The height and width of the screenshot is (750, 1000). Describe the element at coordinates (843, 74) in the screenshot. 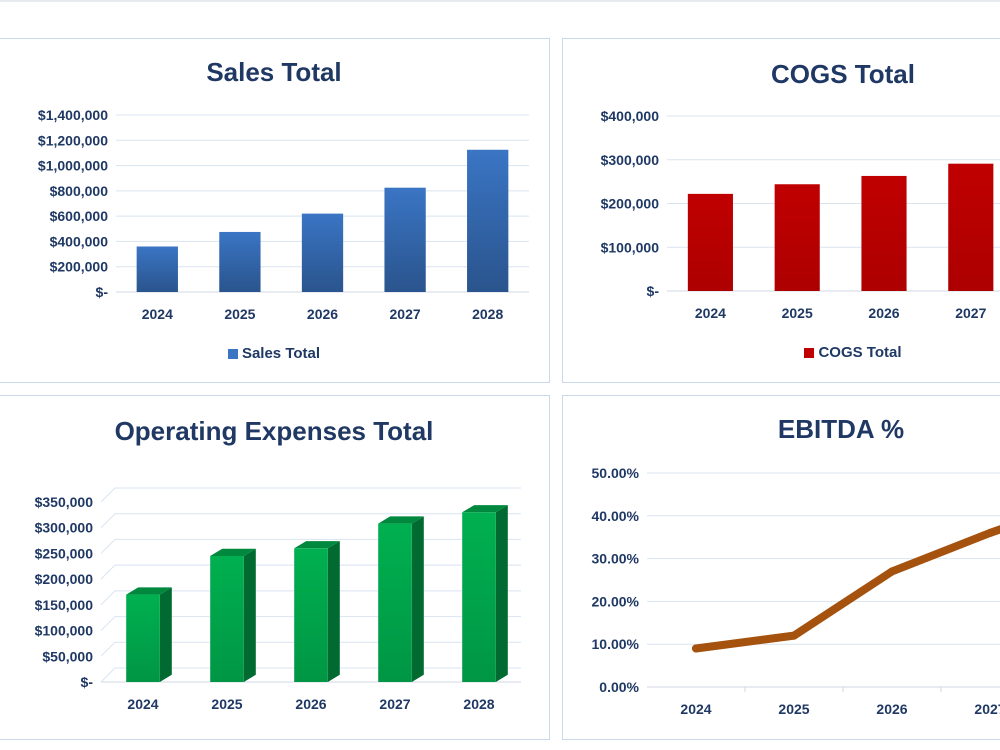

I see `chart-title: COGS Total` at that location.